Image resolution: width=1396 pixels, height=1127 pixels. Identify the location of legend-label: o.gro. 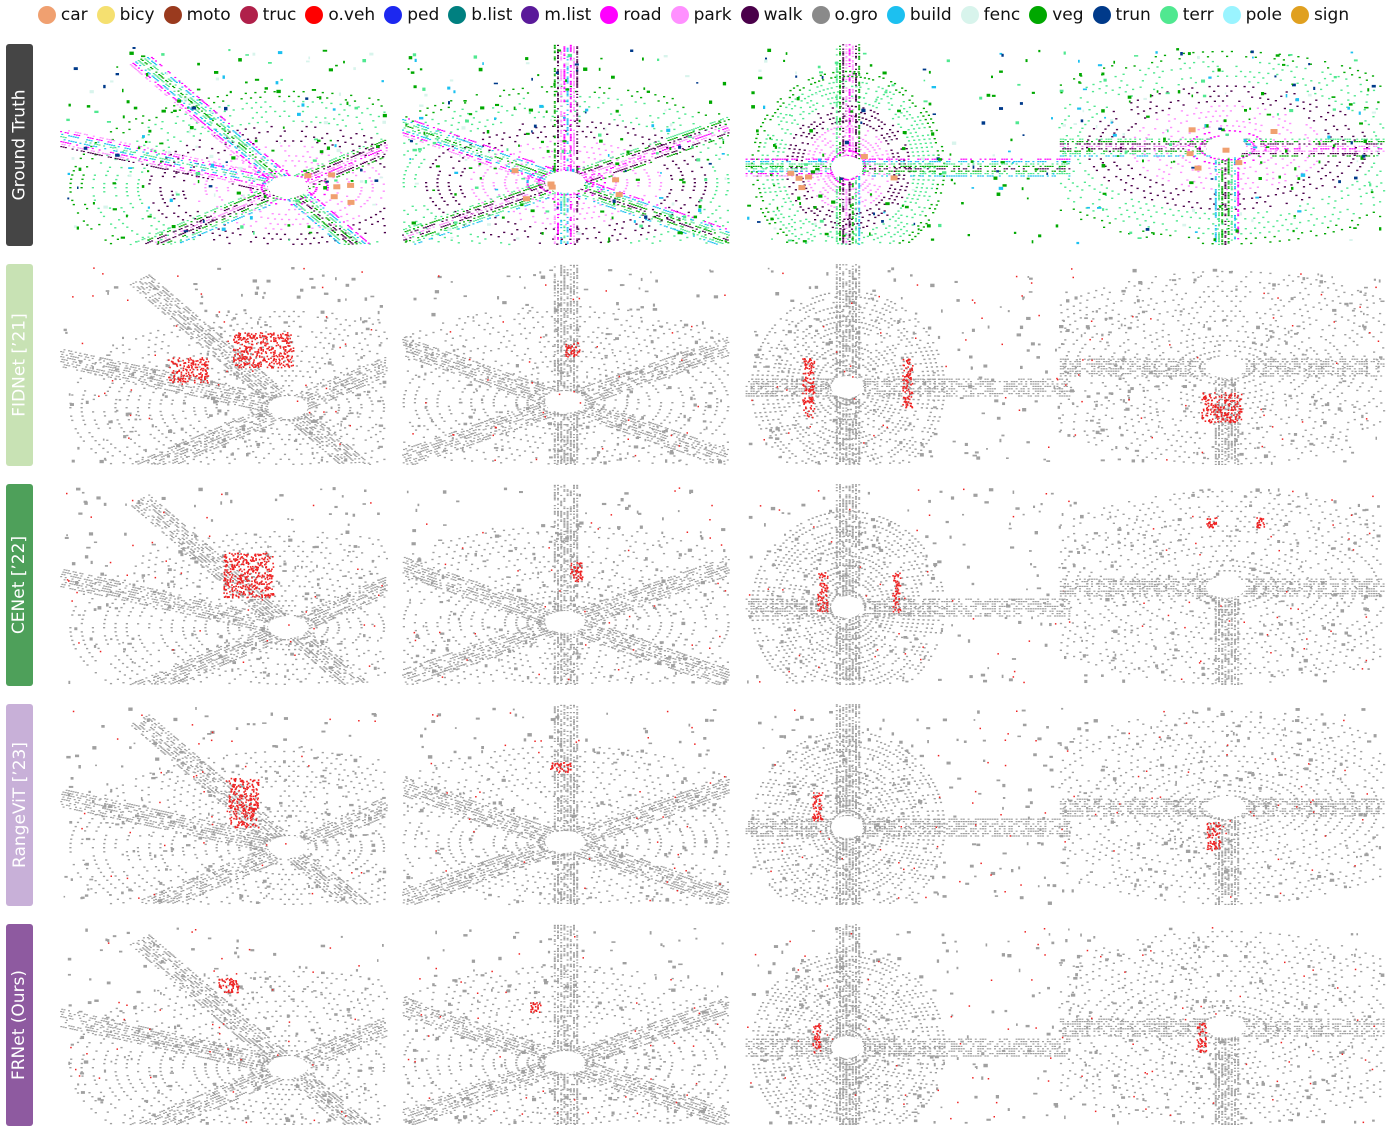
(856, 15).